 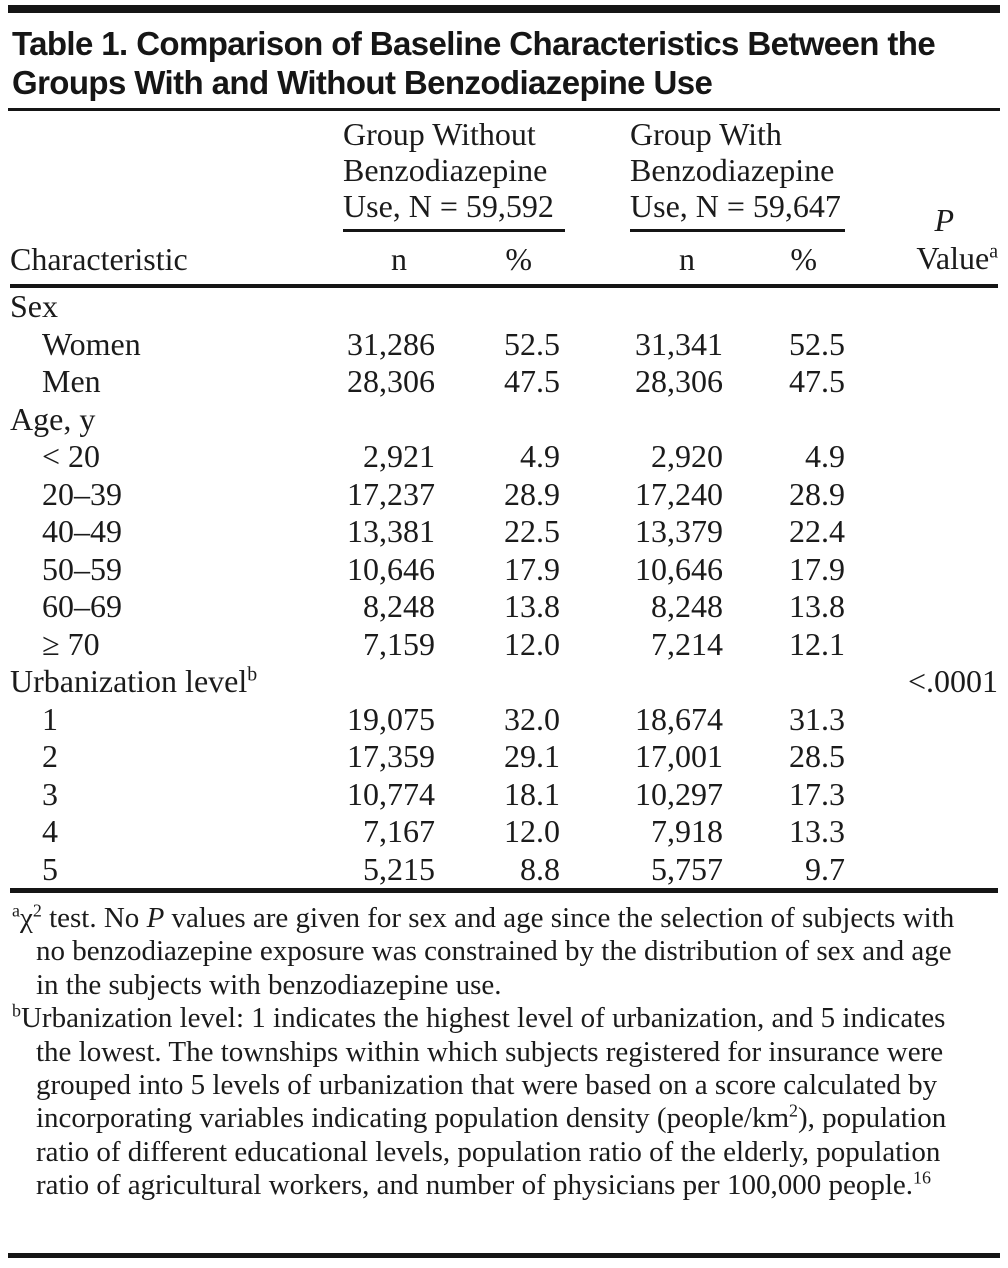 I want to click on cell-percent-without: 12.0, so click(x=532, y=831).